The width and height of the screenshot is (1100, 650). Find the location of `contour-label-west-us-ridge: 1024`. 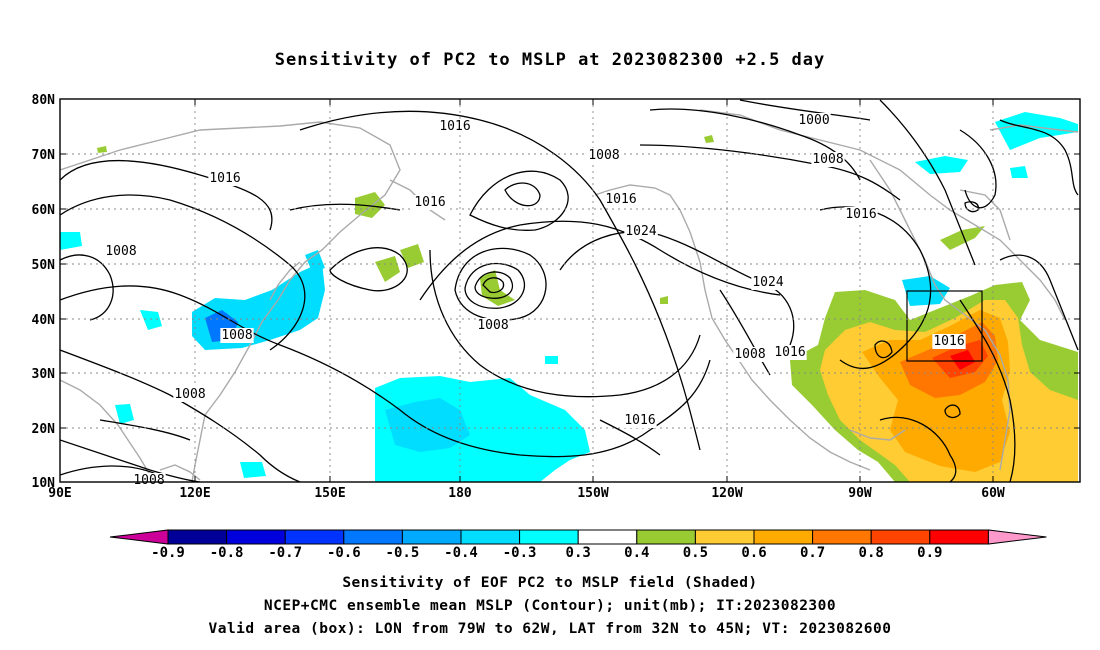

contour-label-west-us-ridge: 1024 is located at coordinates (767, 282).